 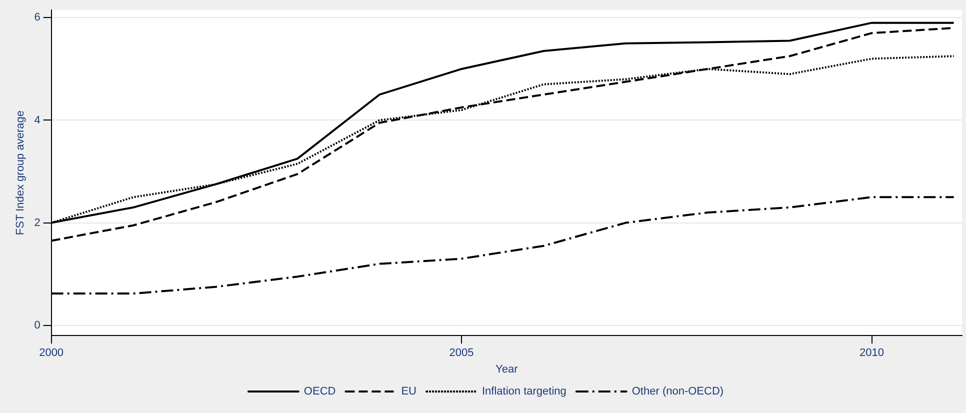 I want to click on y-axis-title: FST Index group average, so click(x=20, y=173).